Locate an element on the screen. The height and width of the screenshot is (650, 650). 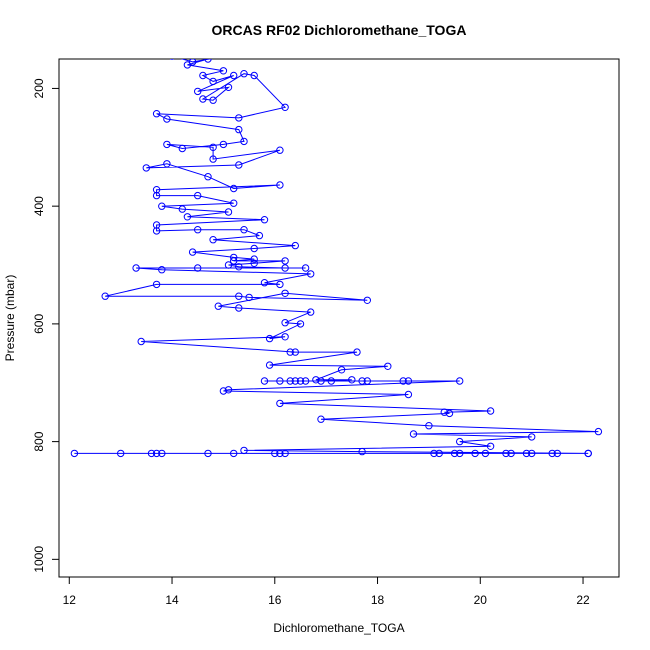
y-tick-label: 800 is located at coordinates (39, 441).